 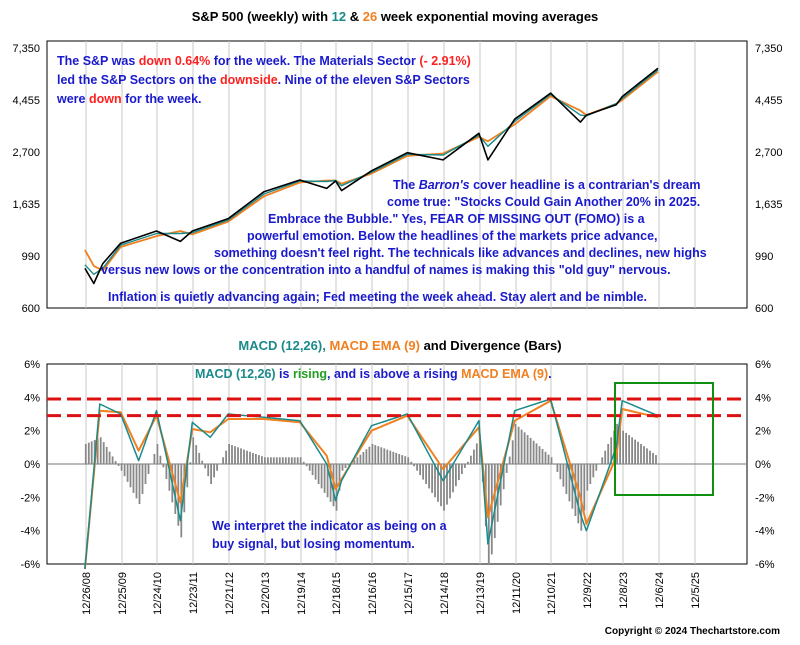 What do you see at coordinates (763, 465) in the screenshot?
I see `macd-tick-right: 0%` at bounding box center [763, 465].